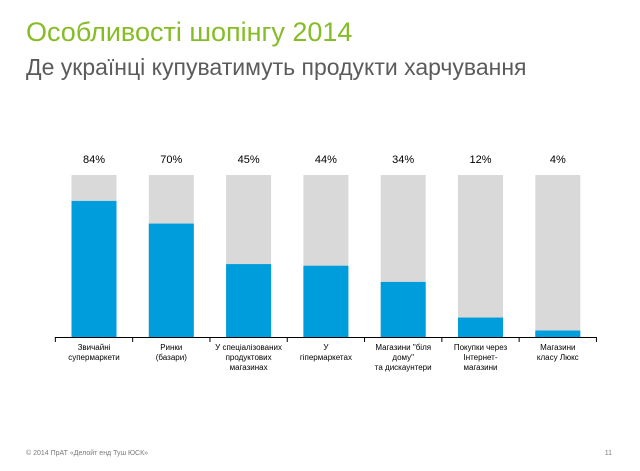  Describe the element at coordinates (326, 357) in the screenshot. I see `category-label: гіпермаркетах` at that location.